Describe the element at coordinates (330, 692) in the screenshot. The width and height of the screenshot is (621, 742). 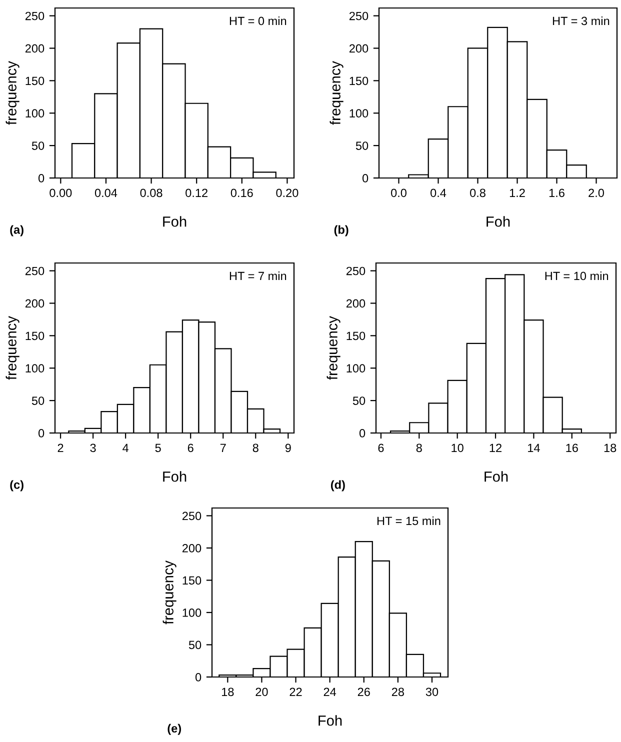
I see `x-tick-label: 24` at that location.